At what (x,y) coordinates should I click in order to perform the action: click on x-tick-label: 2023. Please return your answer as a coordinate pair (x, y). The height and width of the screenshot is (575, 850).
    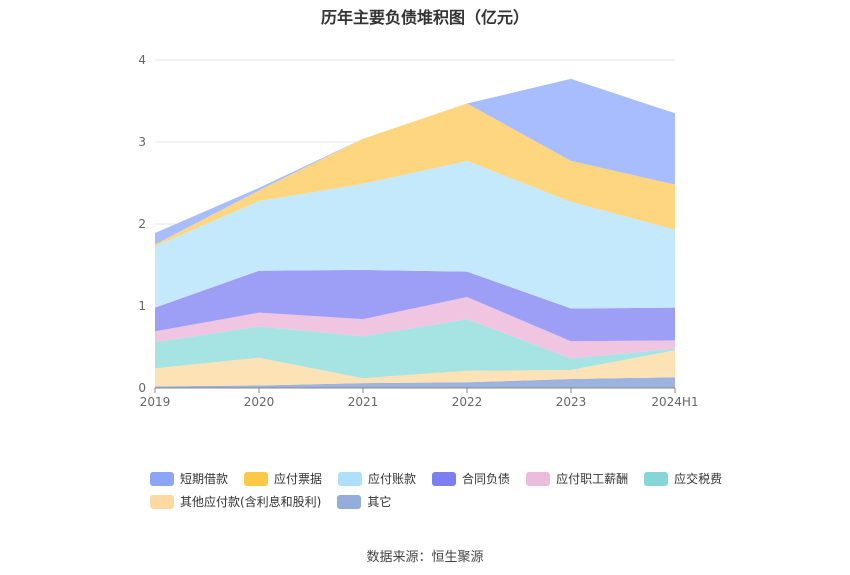
    Looking at the image, I should click on (571, 402).